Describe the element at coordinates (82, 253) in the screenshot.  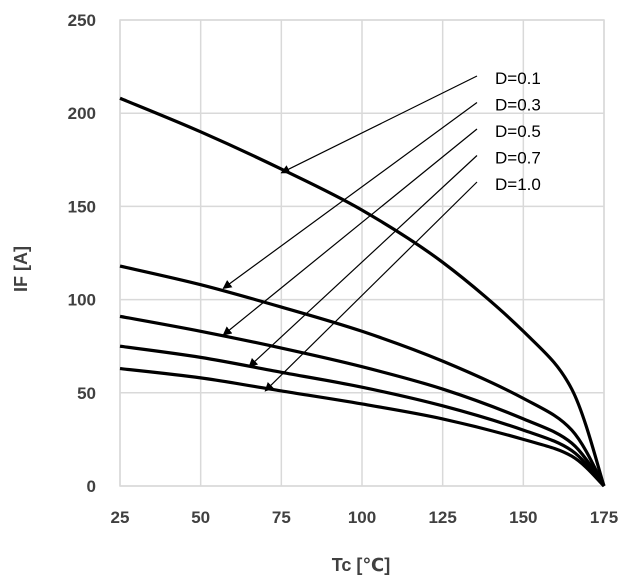
I see `y-axis-ticks: 0 50 100 150 200 250` at that location.